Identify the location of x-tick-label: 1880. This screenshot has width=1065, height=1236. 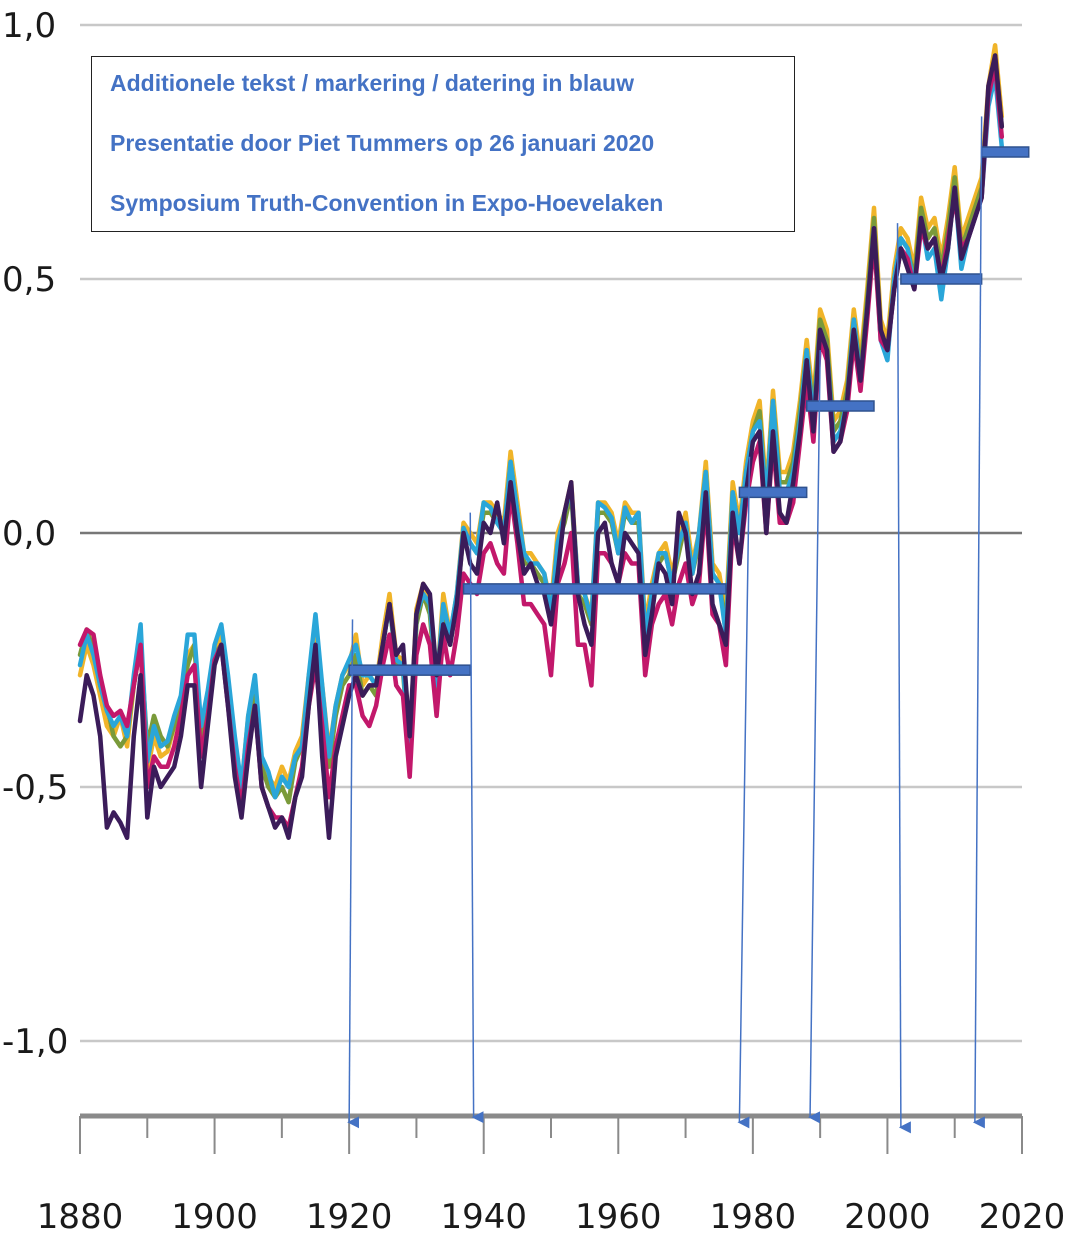
(80, 1216).